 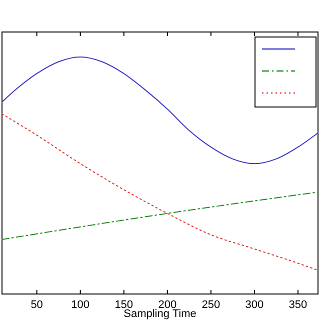 What do you see at coordinates (298, 305) in the screenshot?
I see `x-tick-label: 350` at bounding box center [298, 305].